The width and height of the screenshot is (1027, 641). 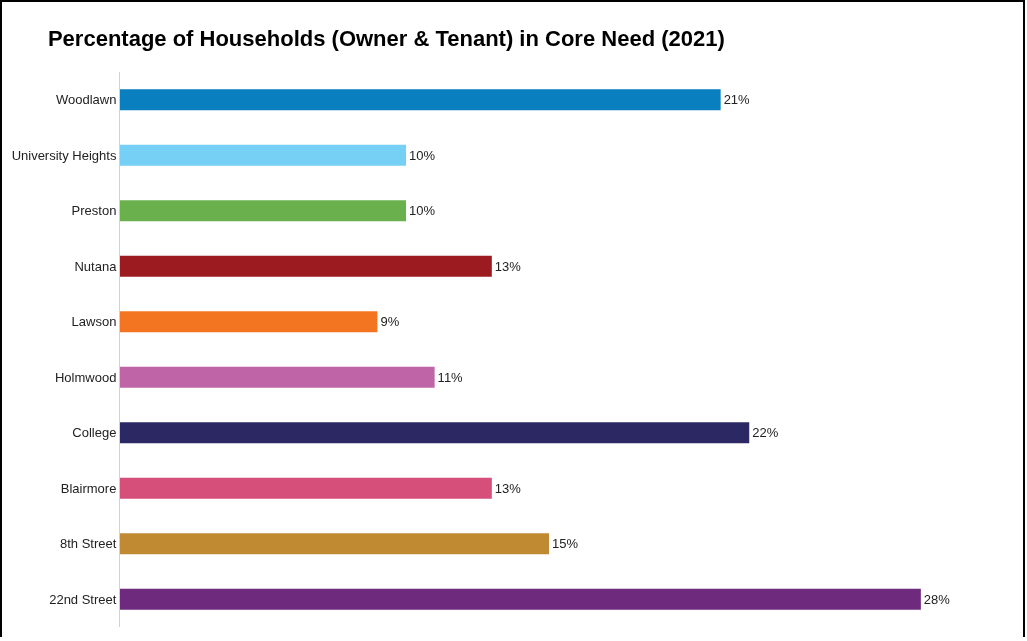 What do you see at coordinates (390, 322) in the screenshot?
I see `data-label: 9%` at bounding box center [390, 322].